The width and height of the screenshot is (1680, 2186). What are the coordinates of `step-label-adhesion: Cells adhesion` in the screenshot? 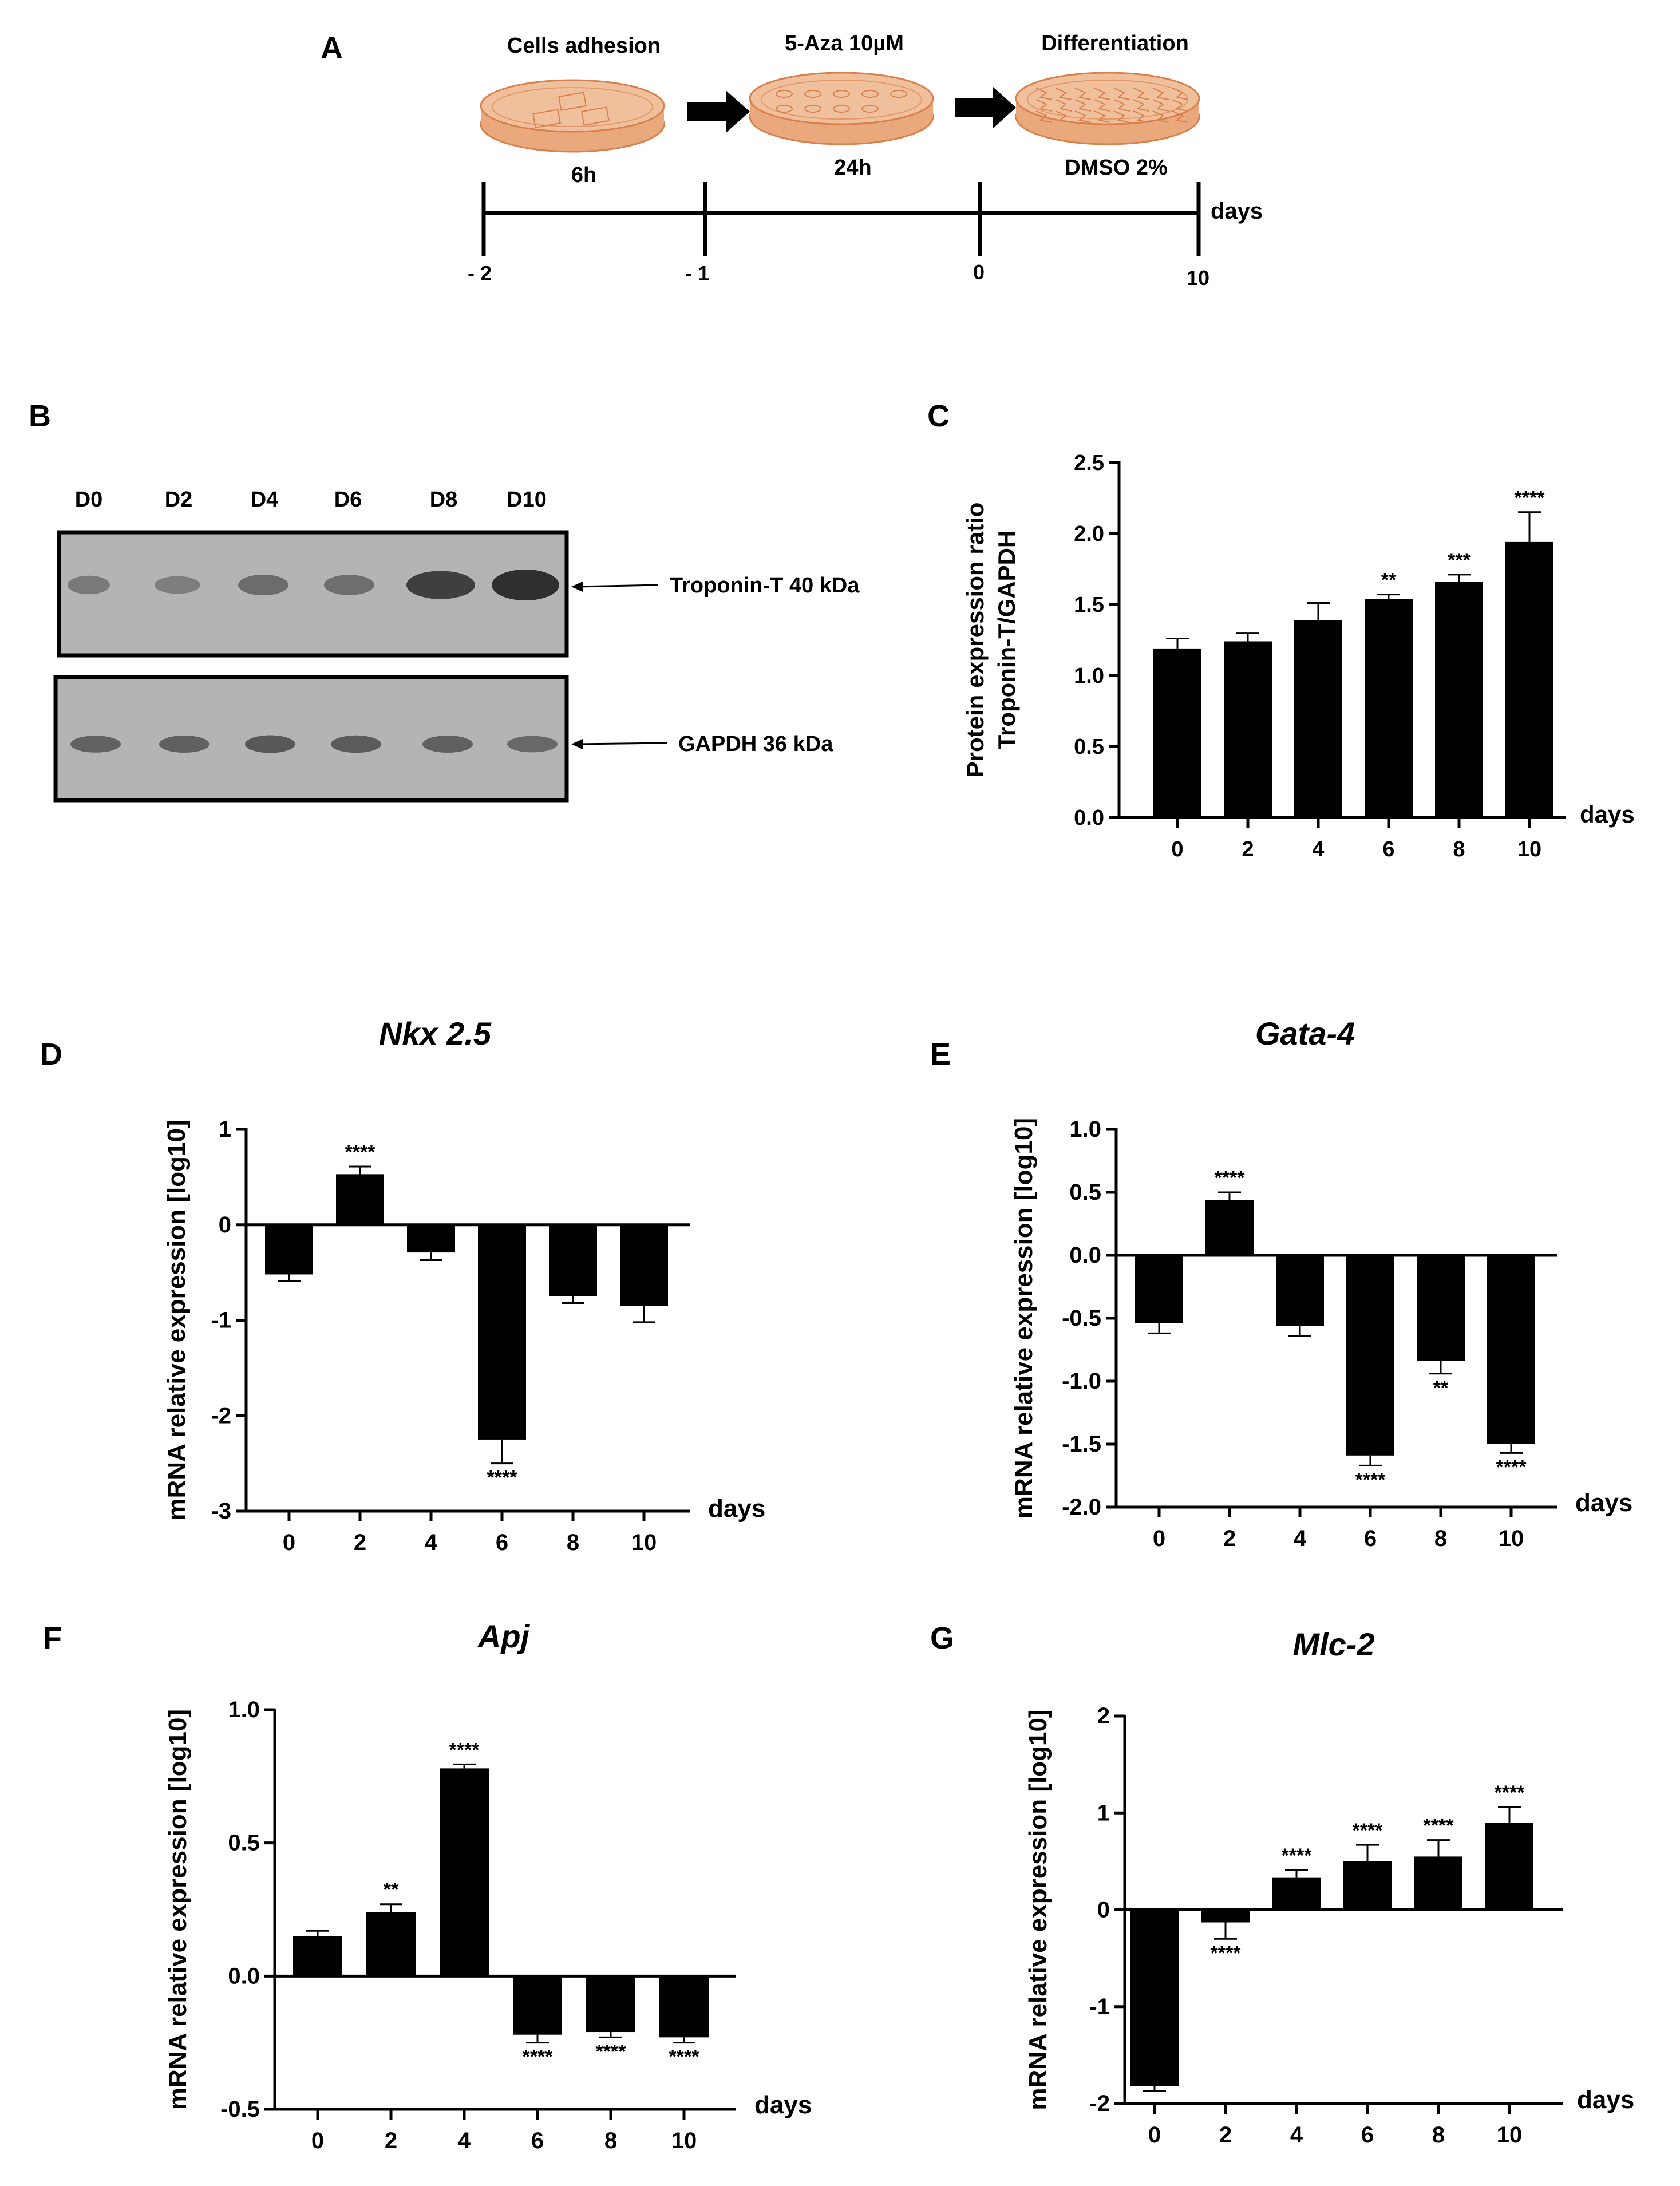 It's located at (584, 46).